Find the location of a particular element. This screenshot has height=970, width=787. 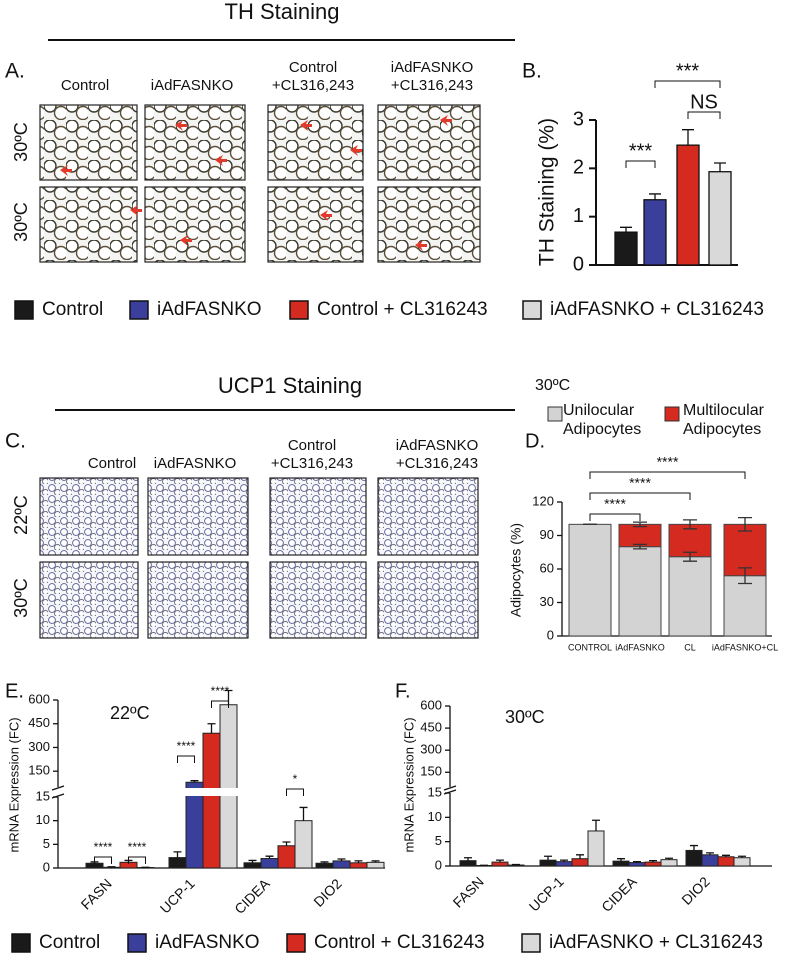

significance: NS is located at coordinates (704, 102).